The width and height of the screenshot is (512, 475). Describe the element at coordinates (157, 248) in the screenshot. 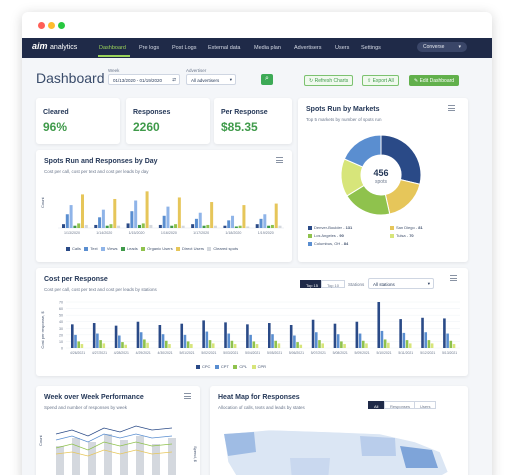

I see `legend-item: Organic Users` at that location.